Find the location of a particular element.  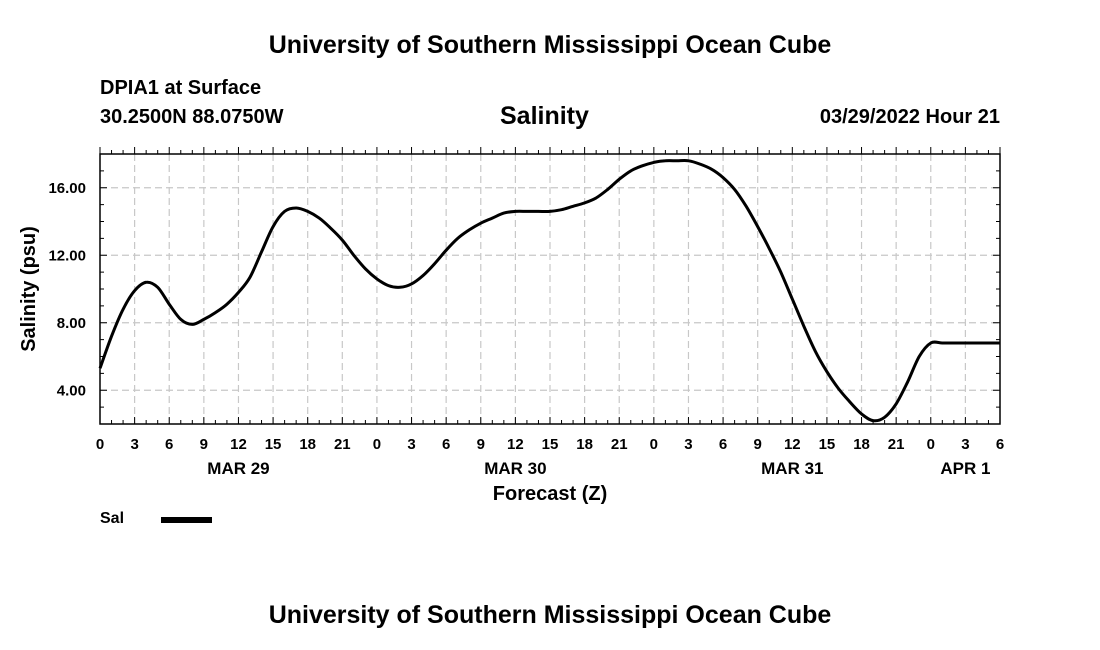

y-tick-label: 4.00 is located at coordinates (71, 390).